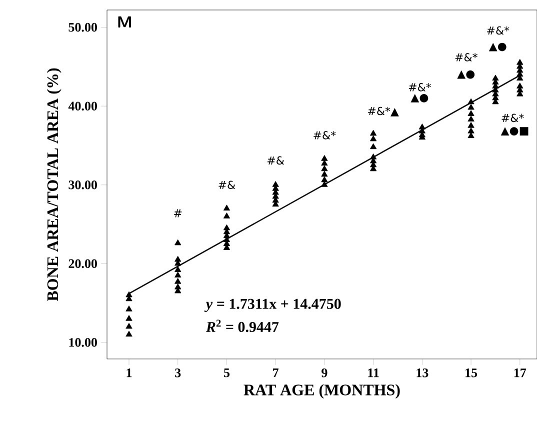 Image resolution: width=537 pixels, height=422 pixels. Describe the element at coordinates (82, 185) in the screenshot. I see `y-tick-label: 30.00` at that location.